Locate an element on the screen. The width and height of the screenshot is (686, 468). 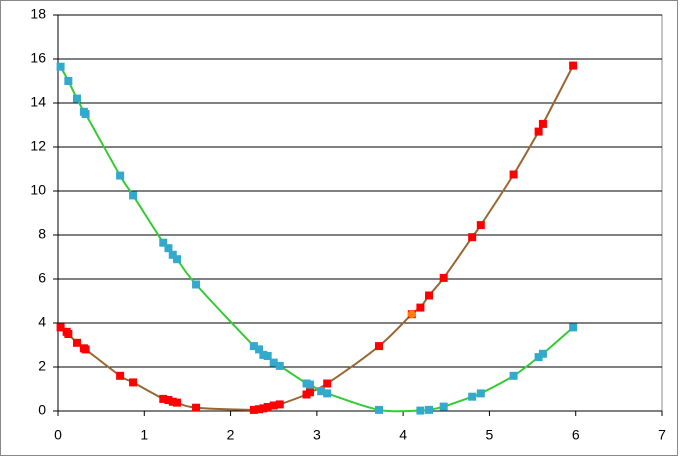
x-tick-label: 5 is located at coordinates (490, 435).